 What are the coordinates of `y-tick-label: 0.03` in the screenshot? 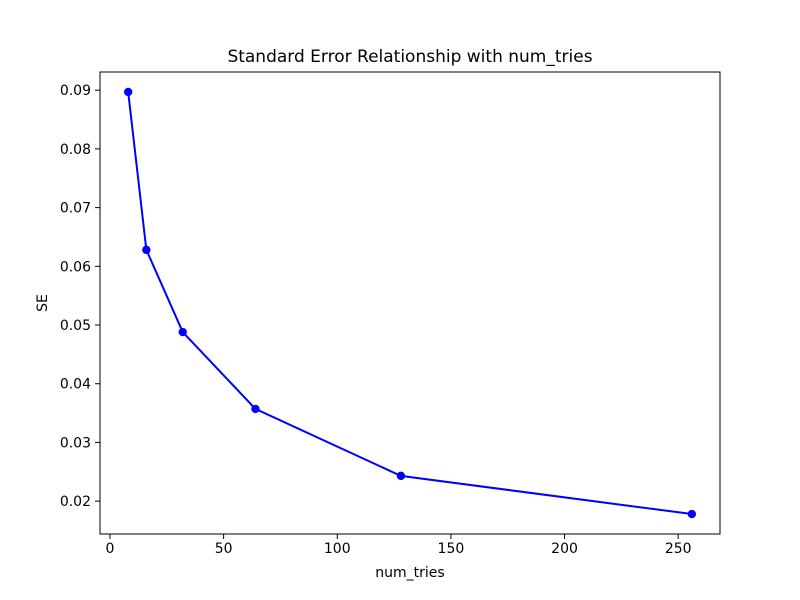 It's located at (75, 443).